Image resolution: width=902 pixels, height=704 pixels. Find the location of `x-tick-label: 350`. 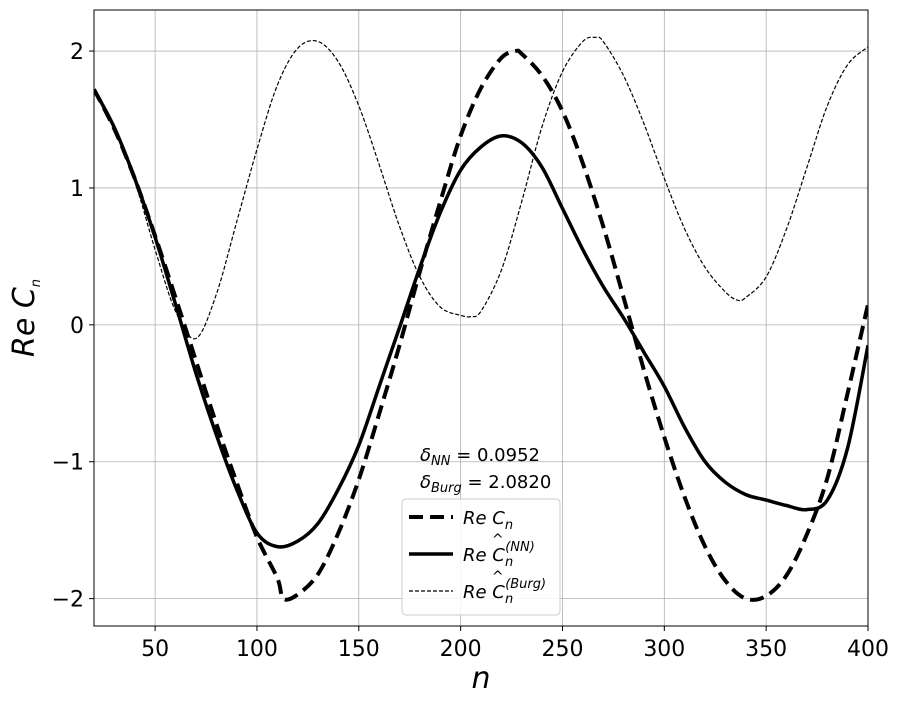

x-tick-label: 350 is located at coordinates (766, 649).